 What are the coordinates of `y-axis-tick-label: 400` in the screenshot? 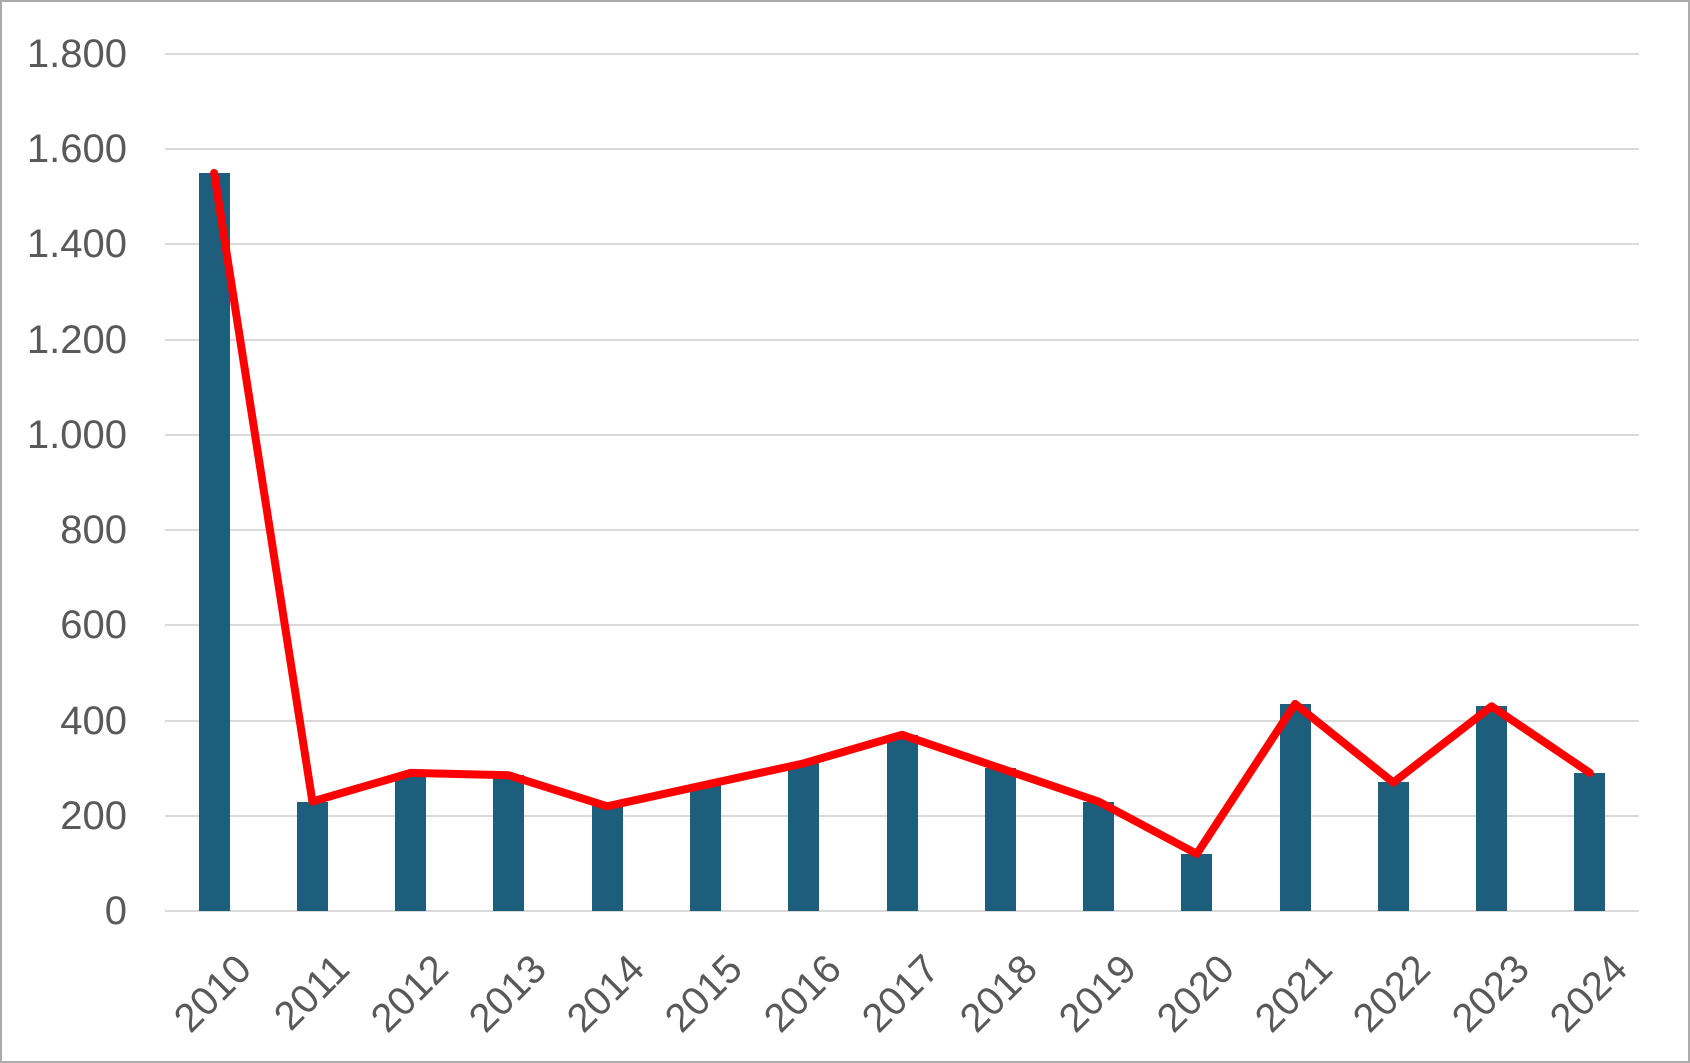 It's located at (93, 720).